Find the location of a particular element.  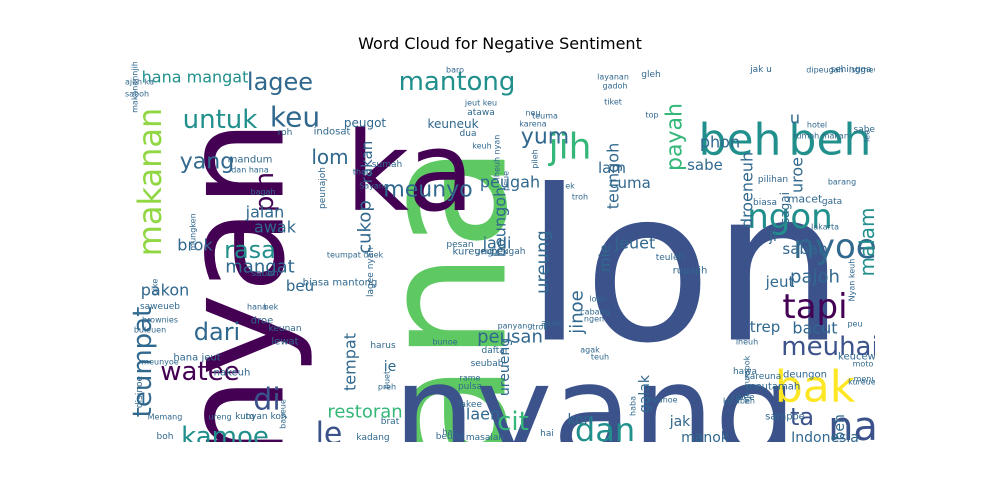

cloud-word: hawa is located at coordinates (745, 372).